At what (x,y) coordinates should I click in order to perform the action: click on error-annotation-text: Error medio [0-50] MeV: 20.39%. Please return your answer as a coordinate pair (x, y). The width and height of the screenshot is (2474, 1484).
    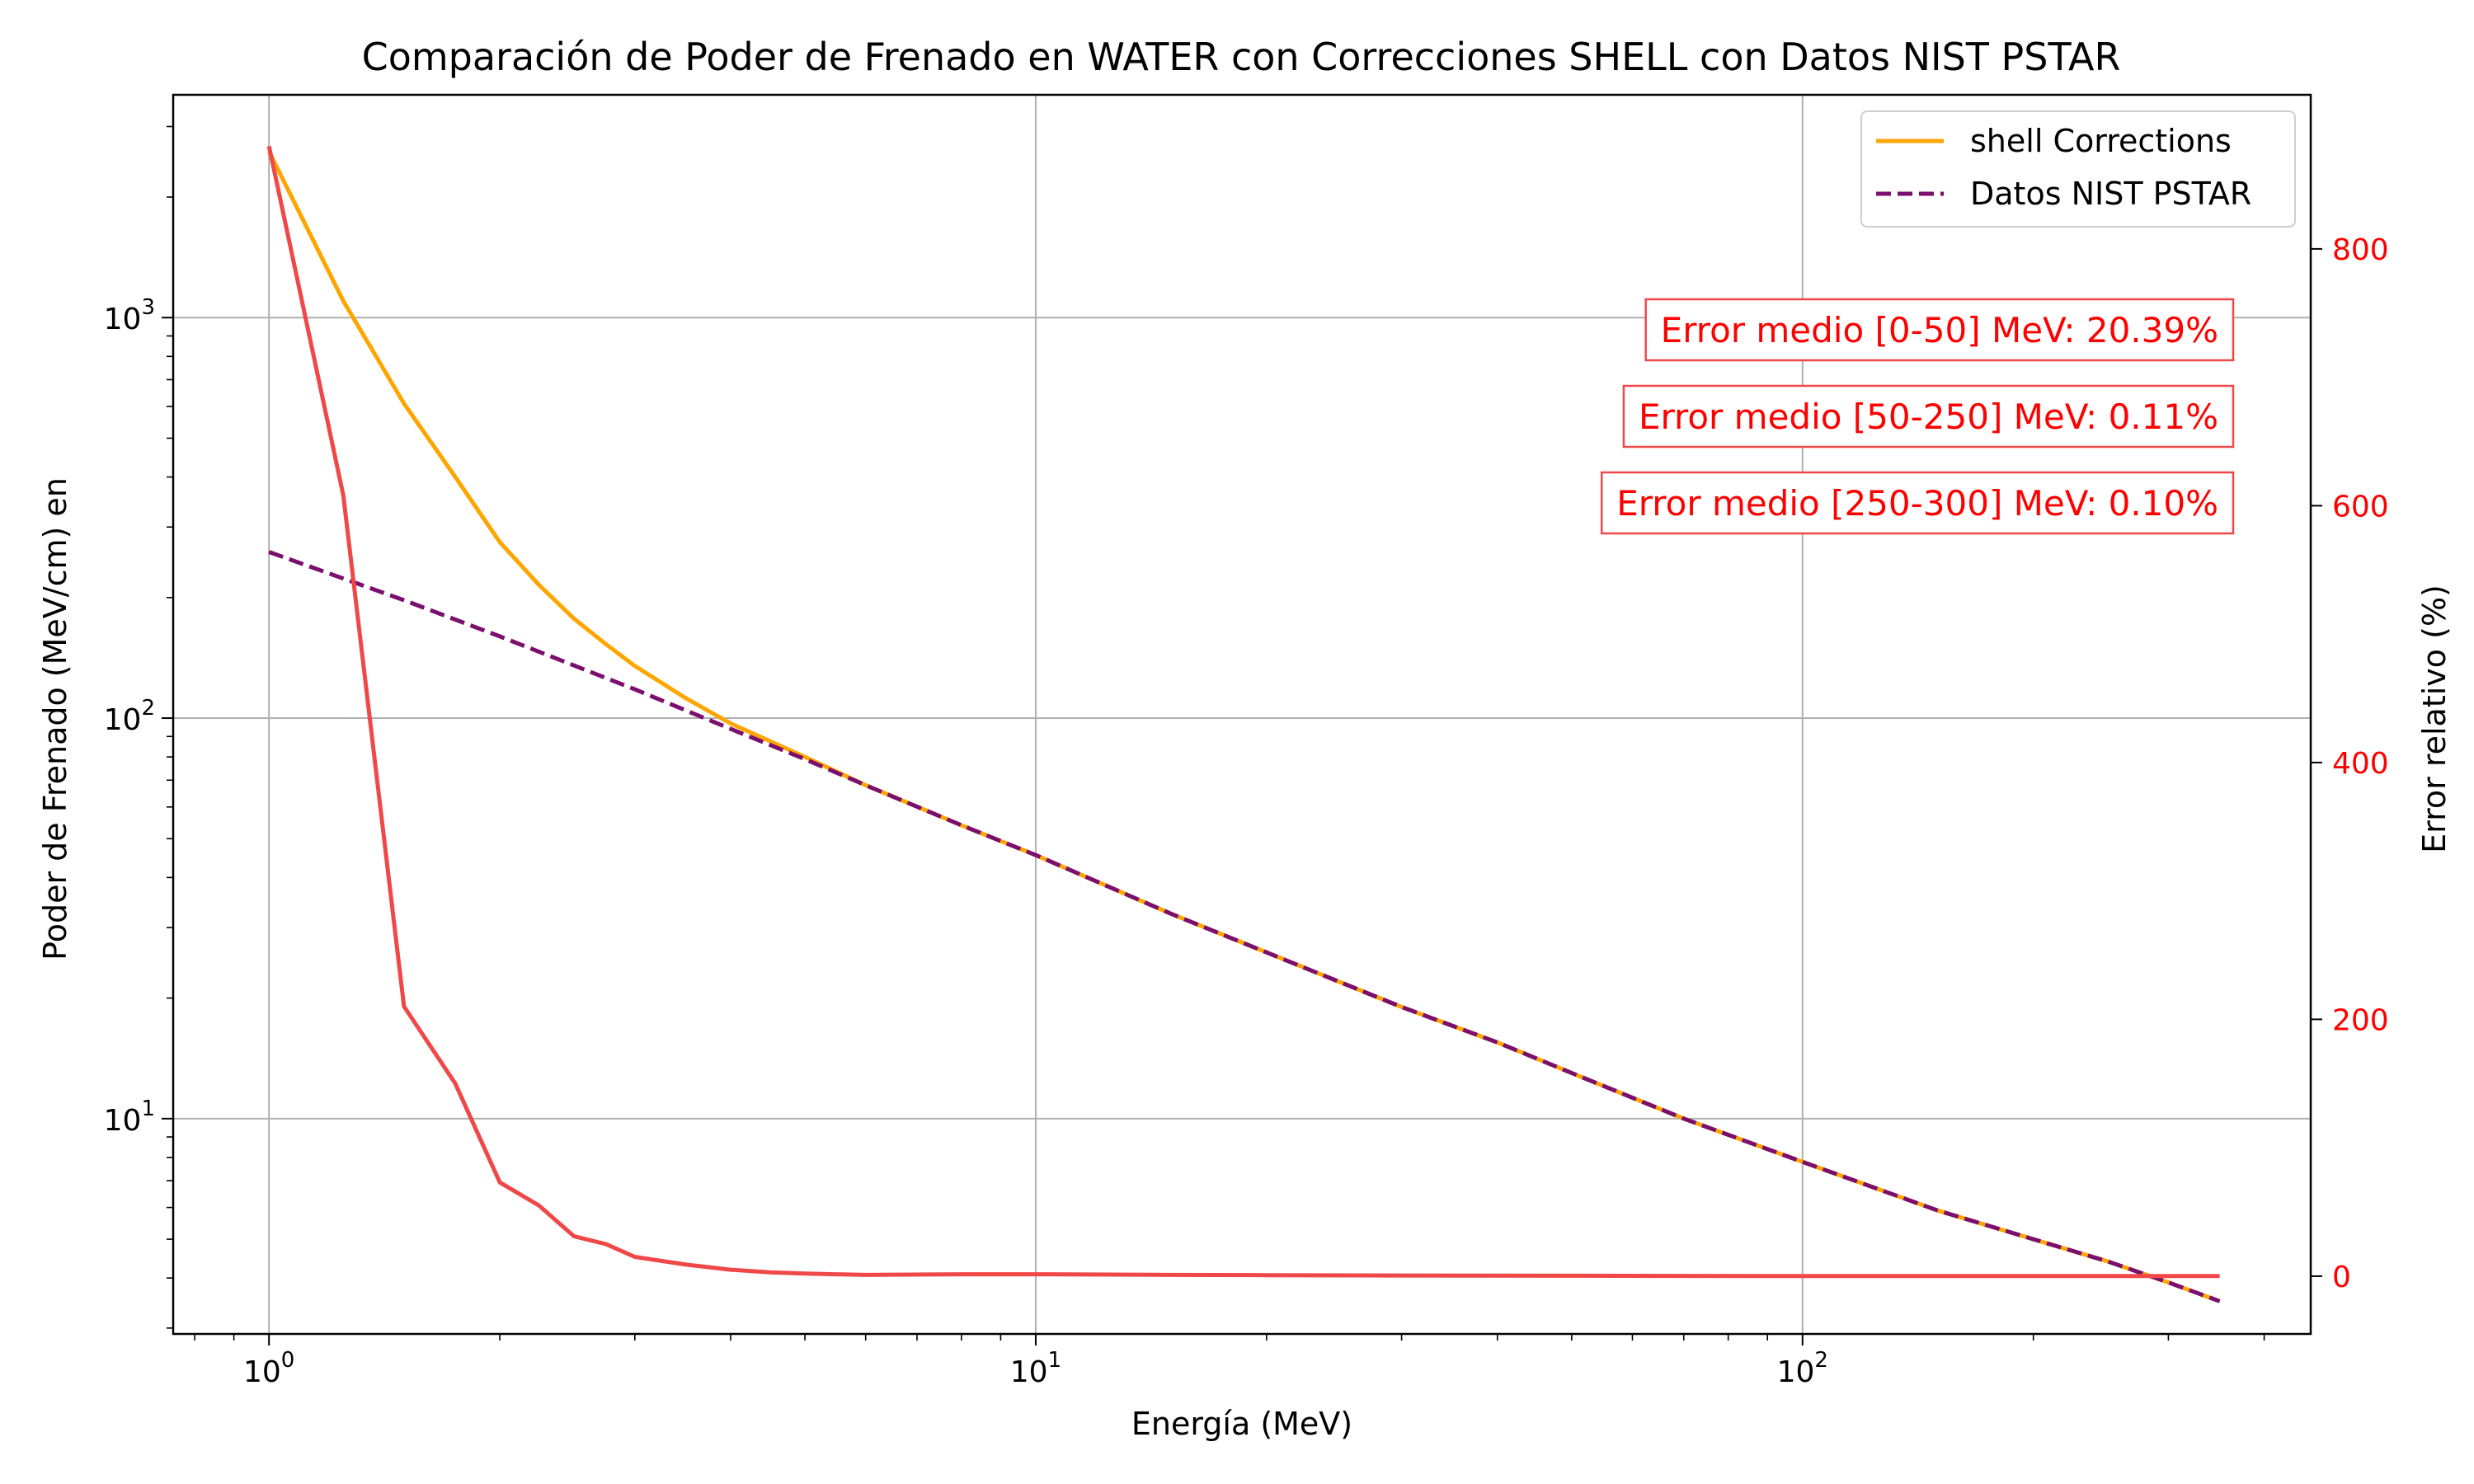
    Looking at the image, I should click on (1939, 330).